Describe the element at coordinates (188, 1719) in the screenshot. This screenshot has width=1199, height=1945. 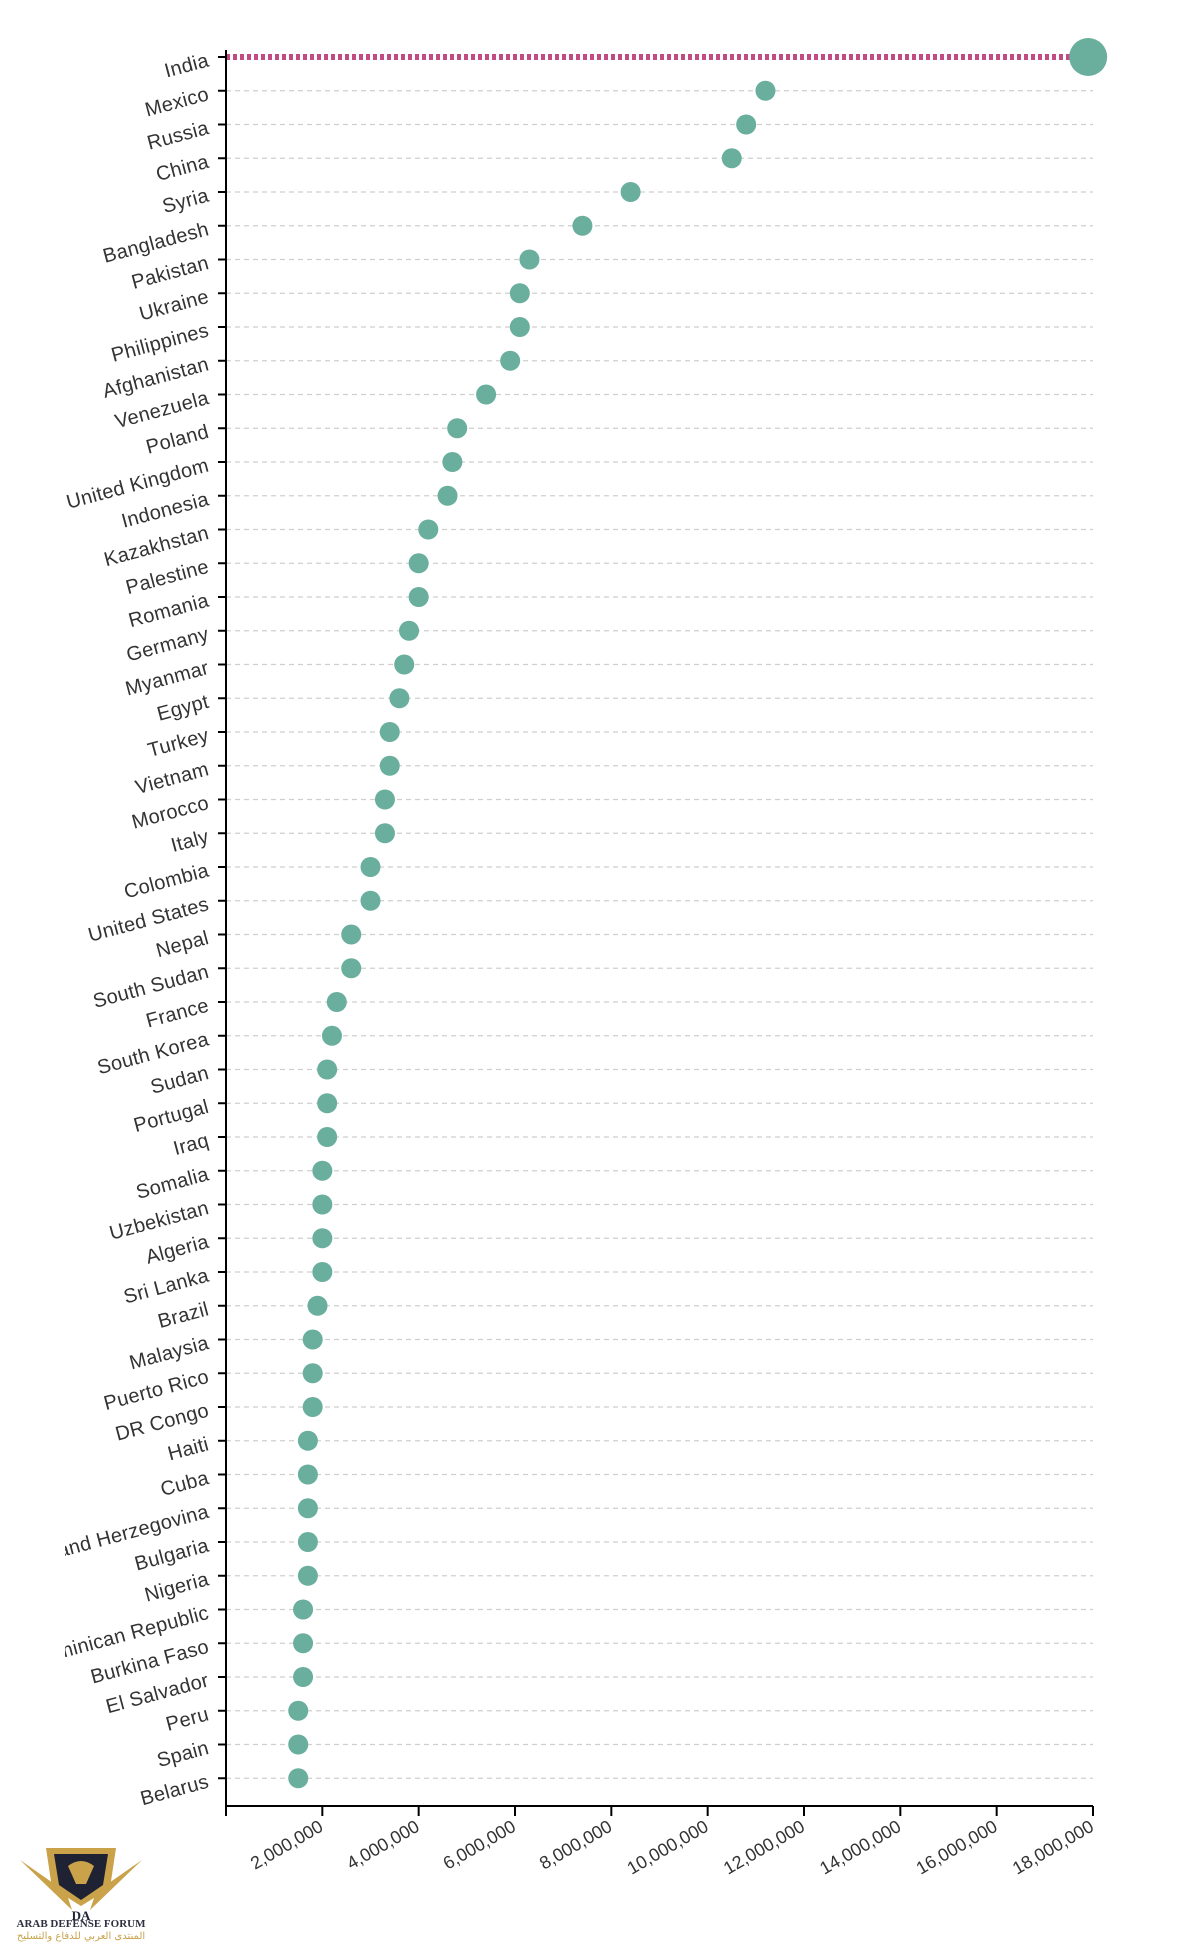
I see `category-label: Peru` at that location.